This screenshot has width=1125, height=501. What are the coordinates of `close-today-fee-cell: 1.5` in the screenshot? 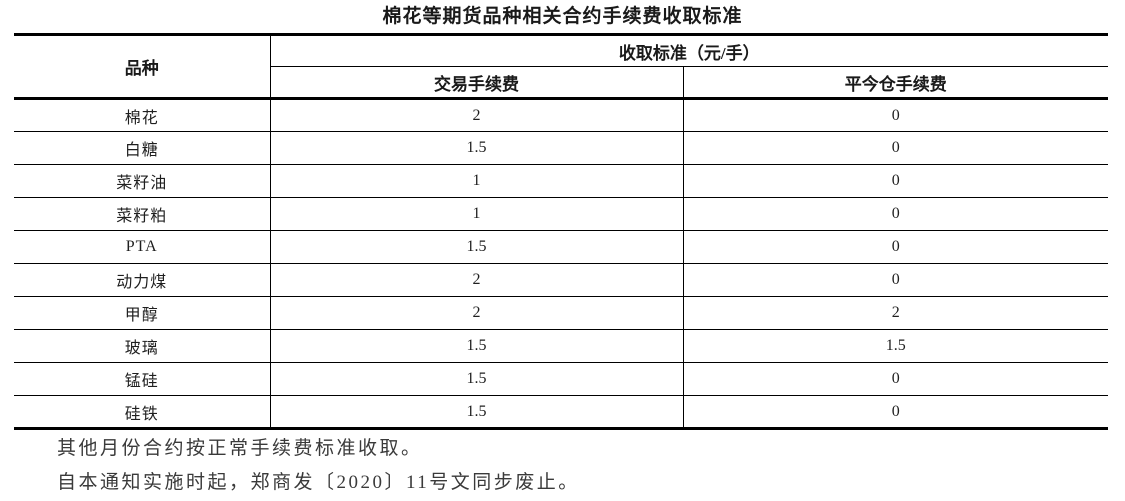 It's located at (895, 346).